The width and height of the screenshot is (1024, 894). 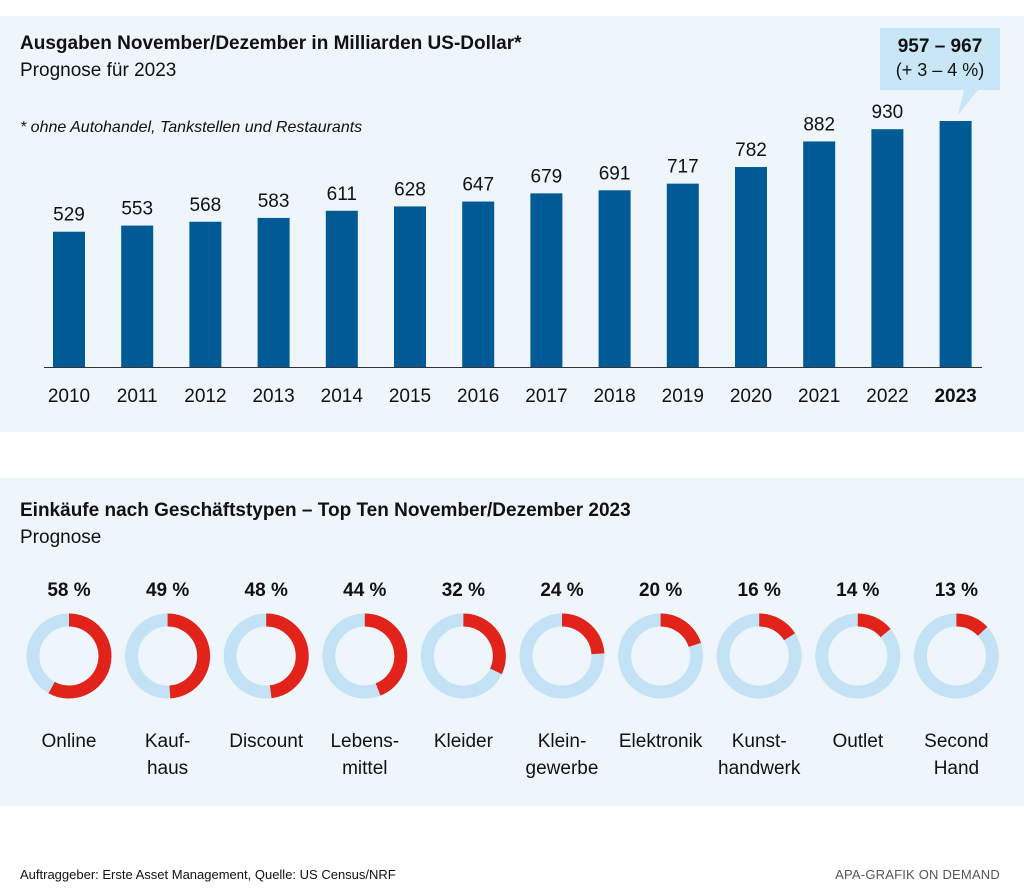 I want to click on x-tick-label: 2013, so click(x=273, y=396).